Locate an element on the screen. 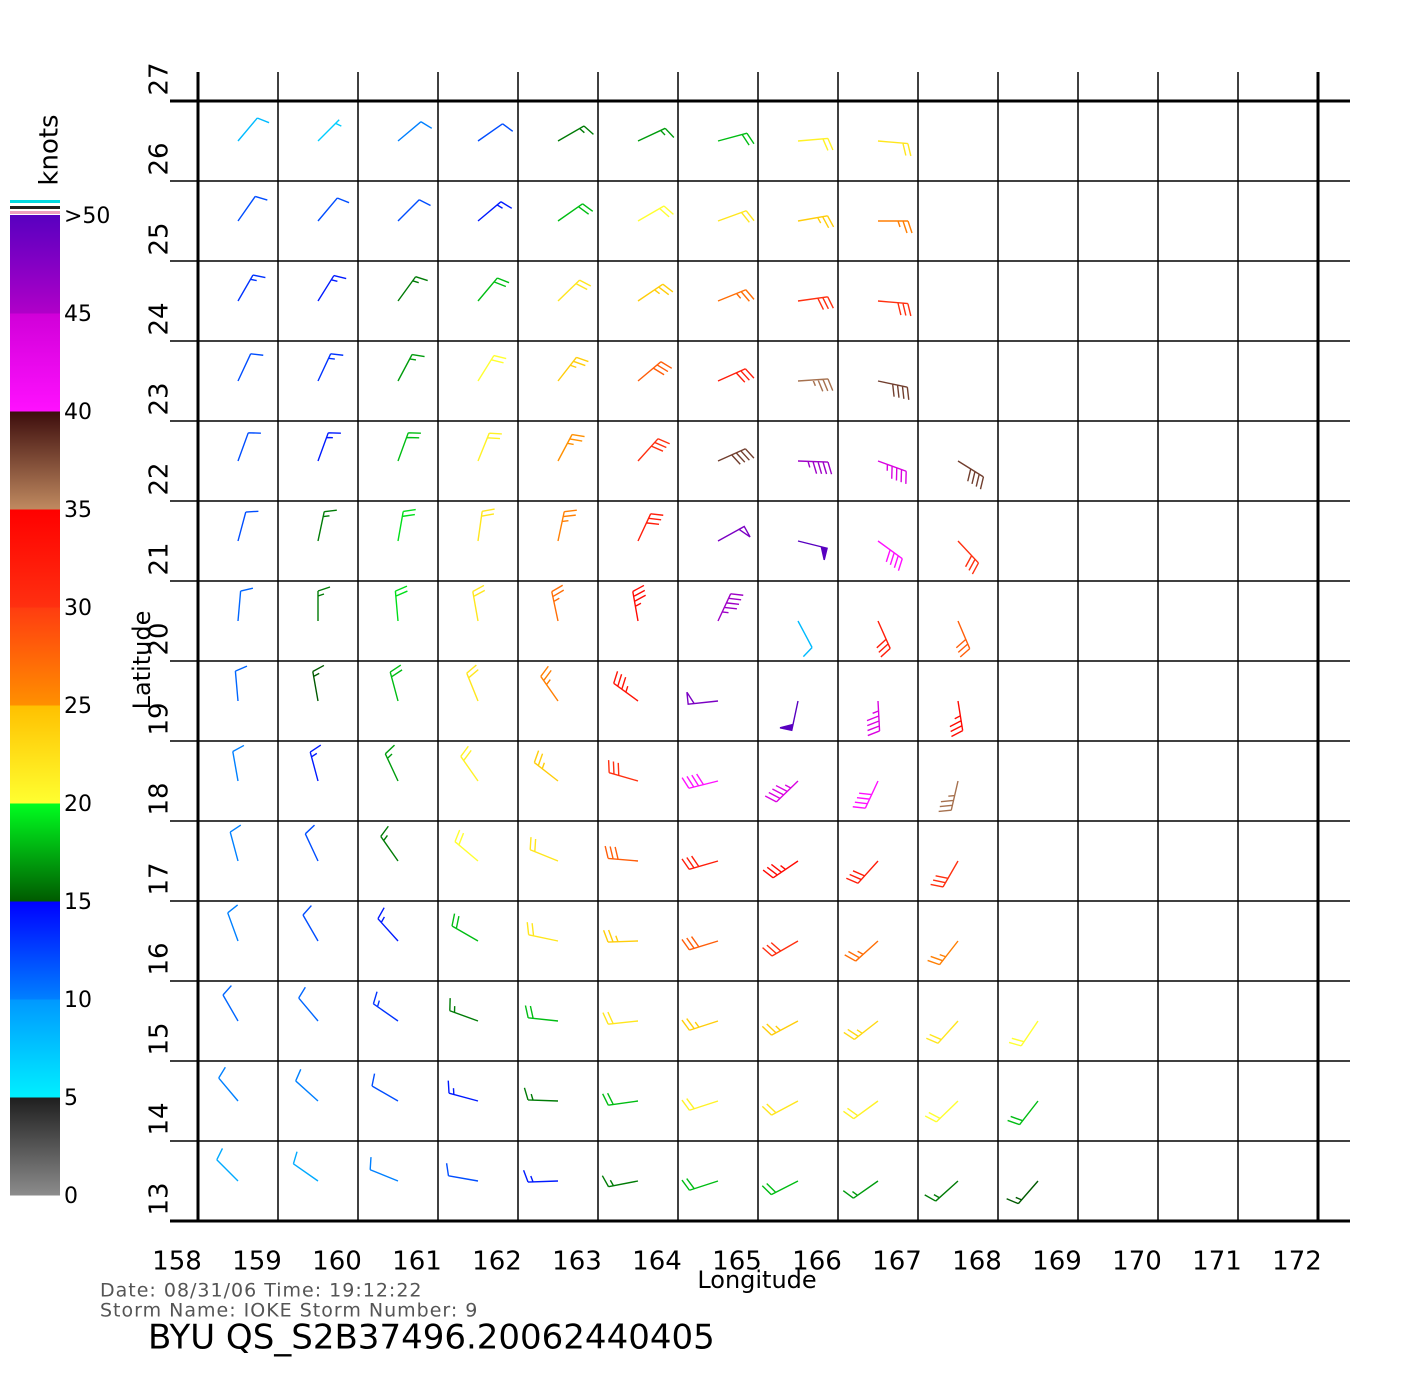 This screenshot has width=1420, height=1400. colorbar-label: 30 is located at coordinates (78, 608).